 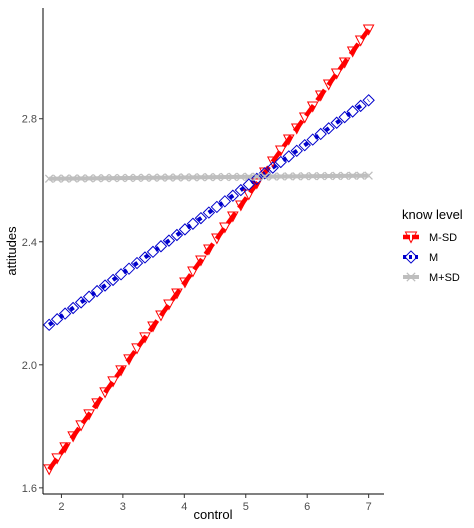 What do you see at coordinates (29, 489) in the screenshot?
I see `y-tick-label: 1.6` at bounding box center [29, 489].